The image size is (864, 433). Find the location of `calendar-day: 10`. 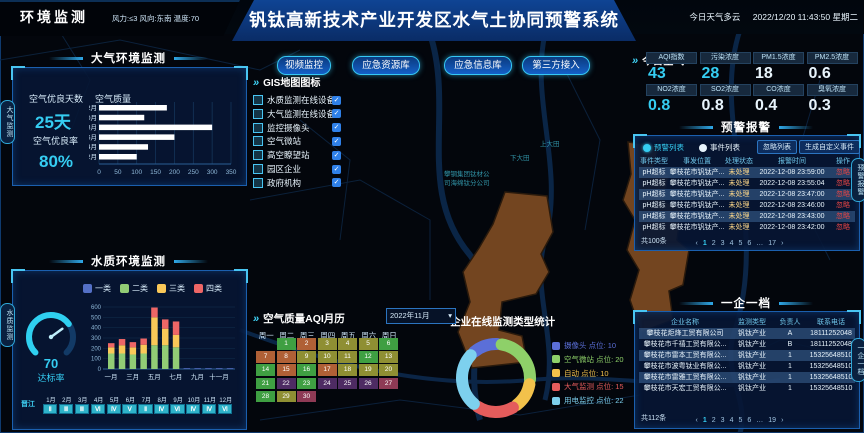

calendar-day: 10 is located at coordinates (327, 357).